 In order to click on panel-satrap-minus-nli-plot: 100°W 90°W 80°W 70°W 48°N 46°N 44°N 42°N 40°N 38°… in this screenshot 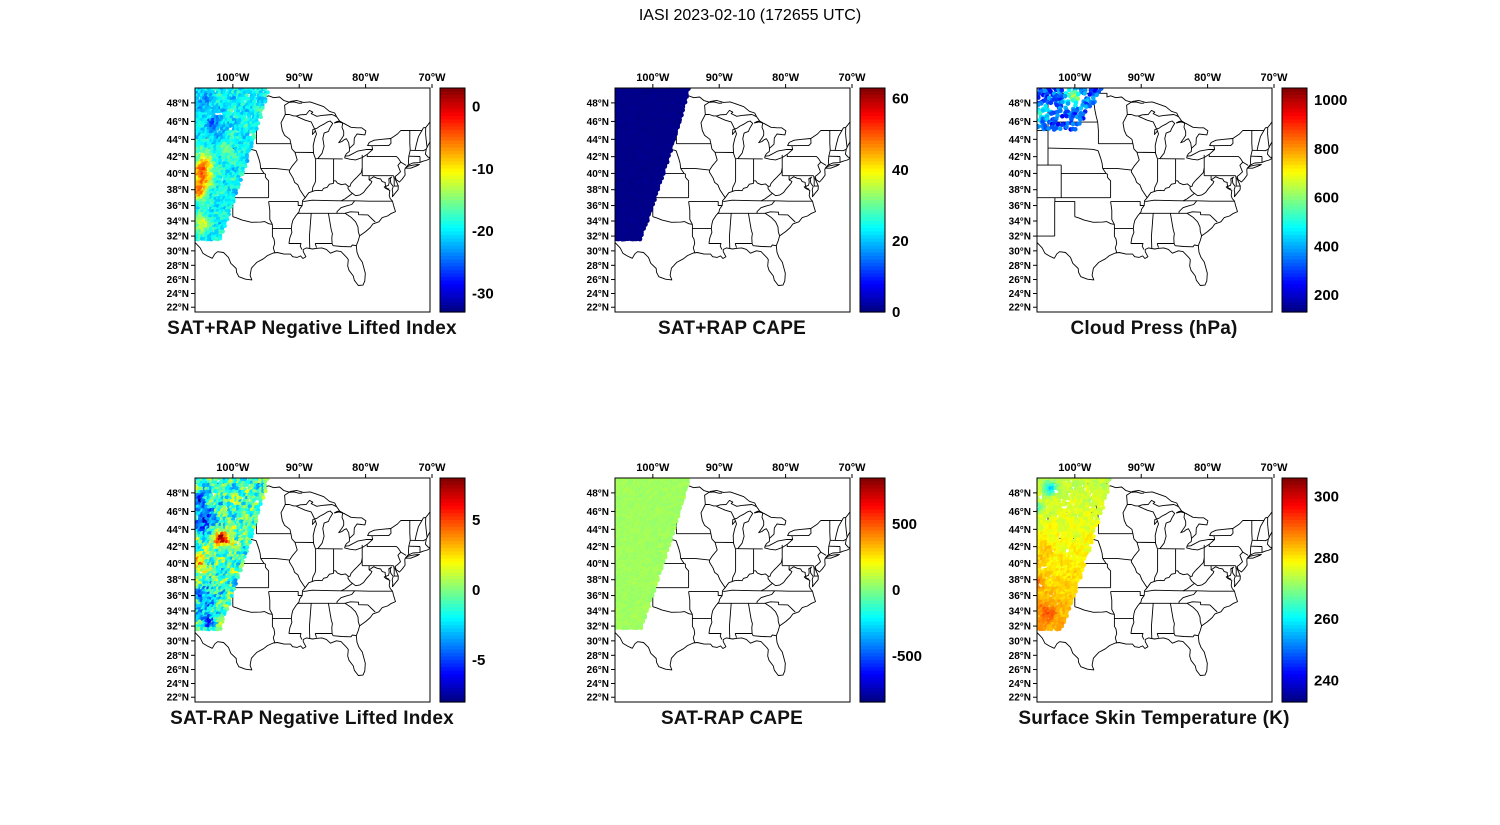, I will do `click(335, 582)`.